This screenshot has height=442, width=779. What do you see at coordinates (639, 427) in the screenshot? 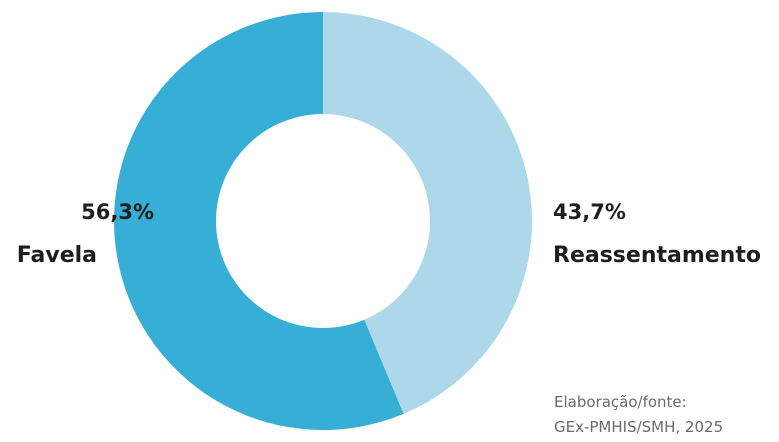
I see `source-note-line-2: GEx-PMHIS/SMH, 2025` at bounding box center [639, 427].